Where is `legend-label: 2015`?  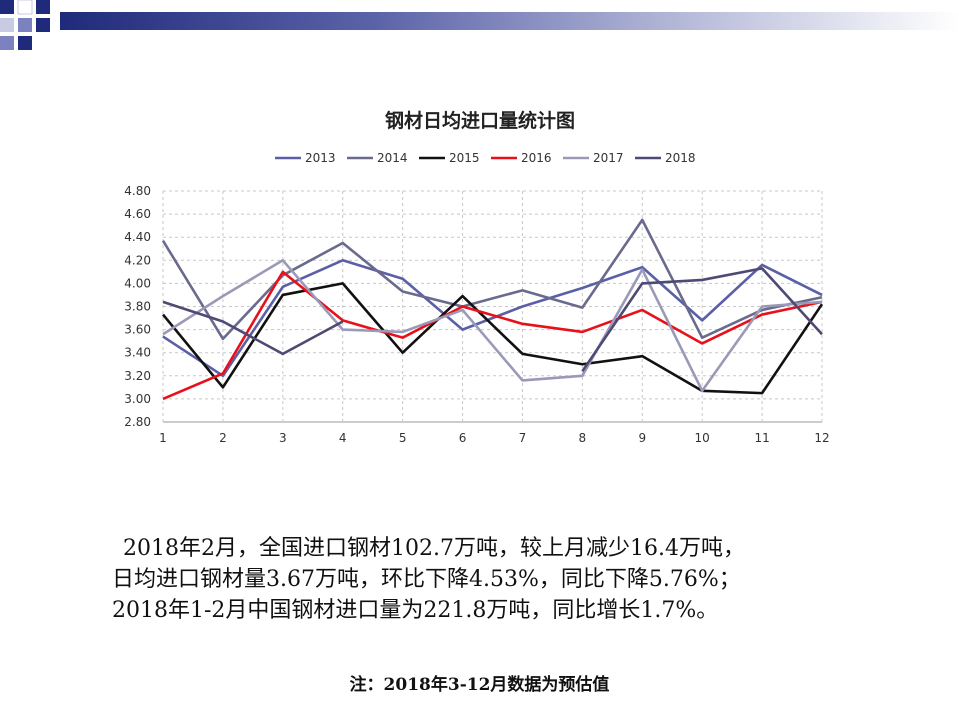 legend-label: 2015 is located at coordinates (464, 158).